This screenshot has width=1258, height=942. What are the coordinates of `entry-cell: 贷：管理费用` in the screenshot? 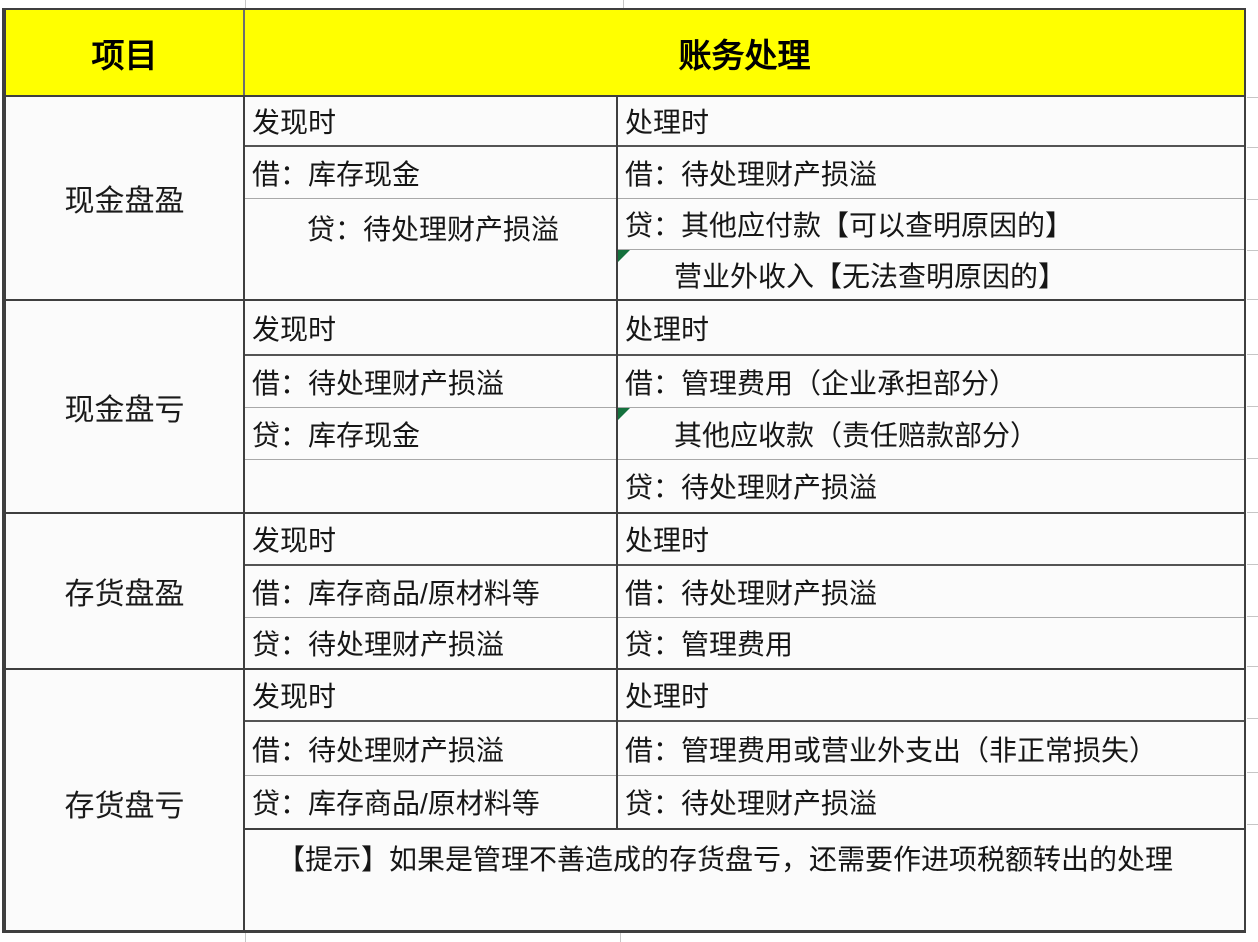 It's located at (931, 643).